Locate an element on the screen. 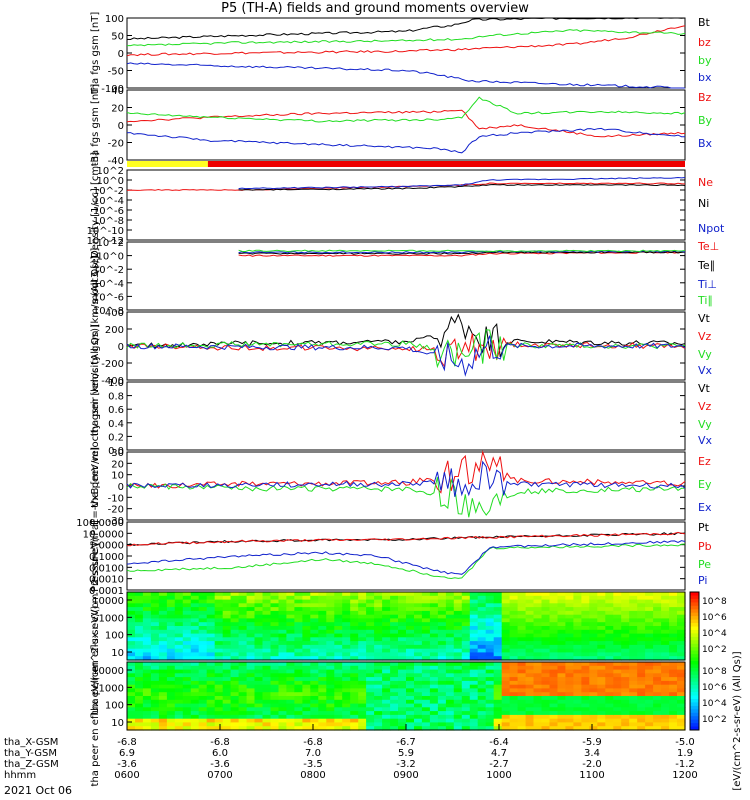 The height and width of the screenshot is (800, 750). series-line-Npot is located at coordinates (462, 183).